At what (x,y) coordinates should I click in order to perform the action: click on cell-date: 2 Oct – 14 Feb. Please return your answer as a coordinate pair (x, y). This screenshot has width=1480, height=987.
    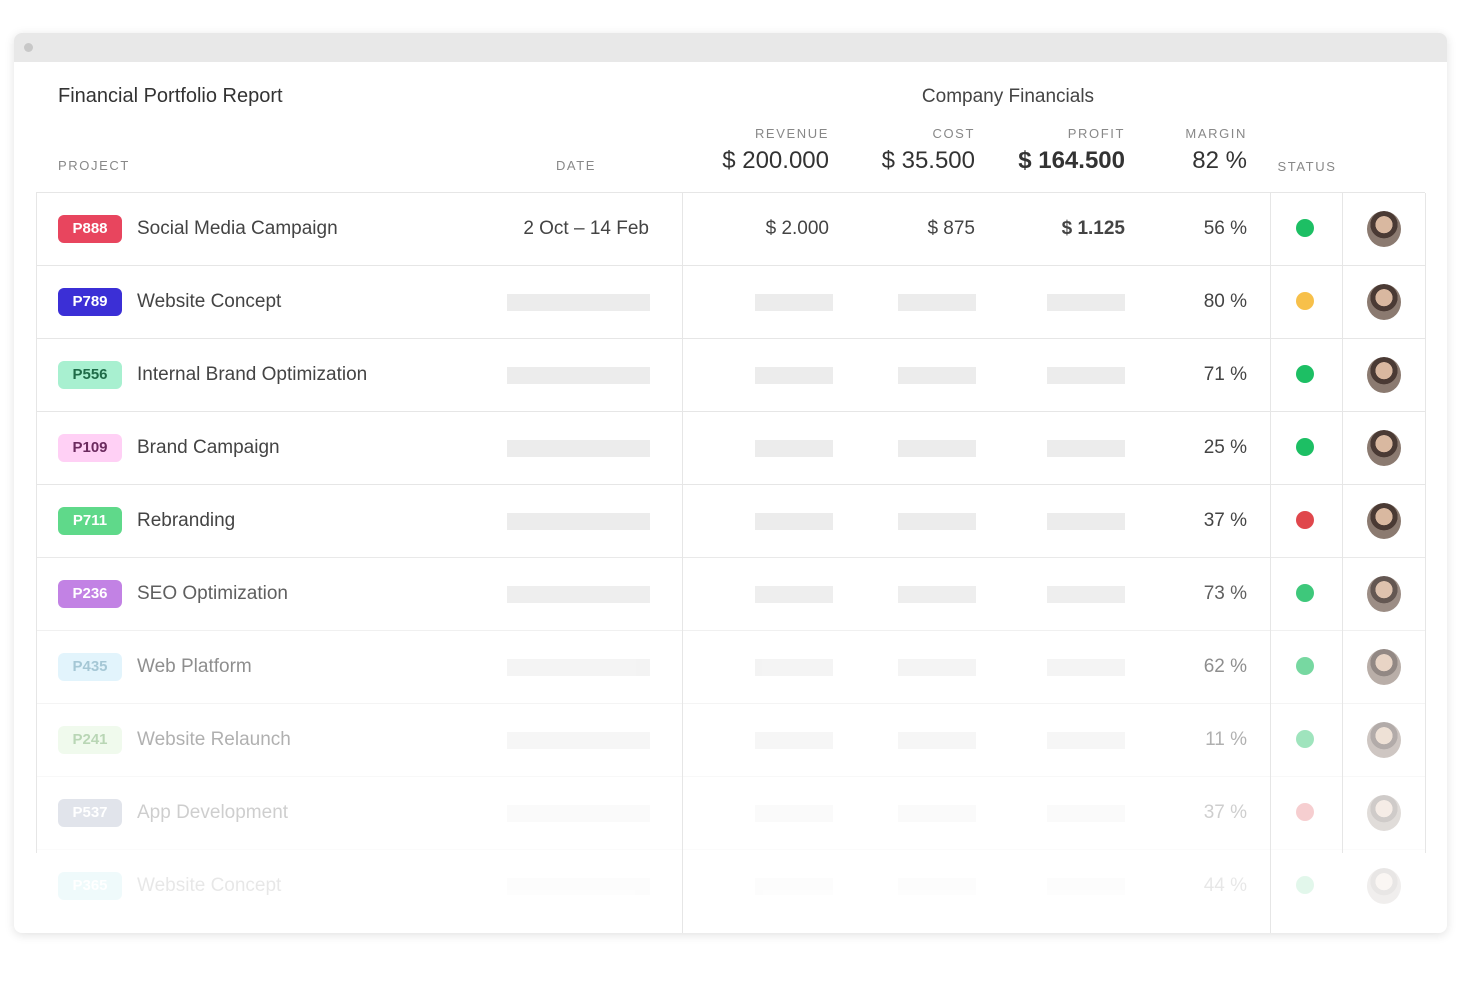
    Looking at the image, I should click on (586, 228).